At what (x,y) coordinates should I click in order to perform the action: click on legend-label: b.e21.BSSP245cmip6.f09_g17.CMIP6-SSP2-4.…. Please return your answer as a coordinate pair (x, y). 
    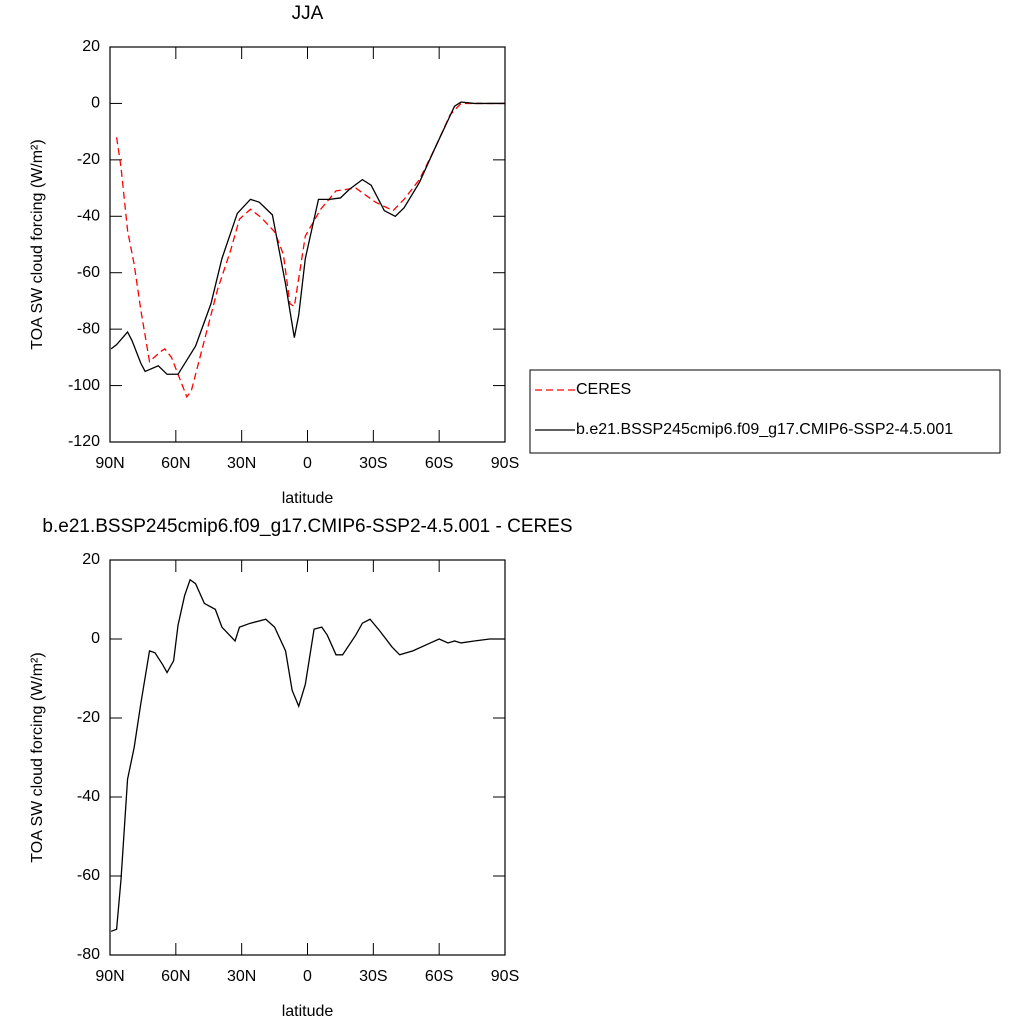
    Looking at the image, I should click on (764, 429).